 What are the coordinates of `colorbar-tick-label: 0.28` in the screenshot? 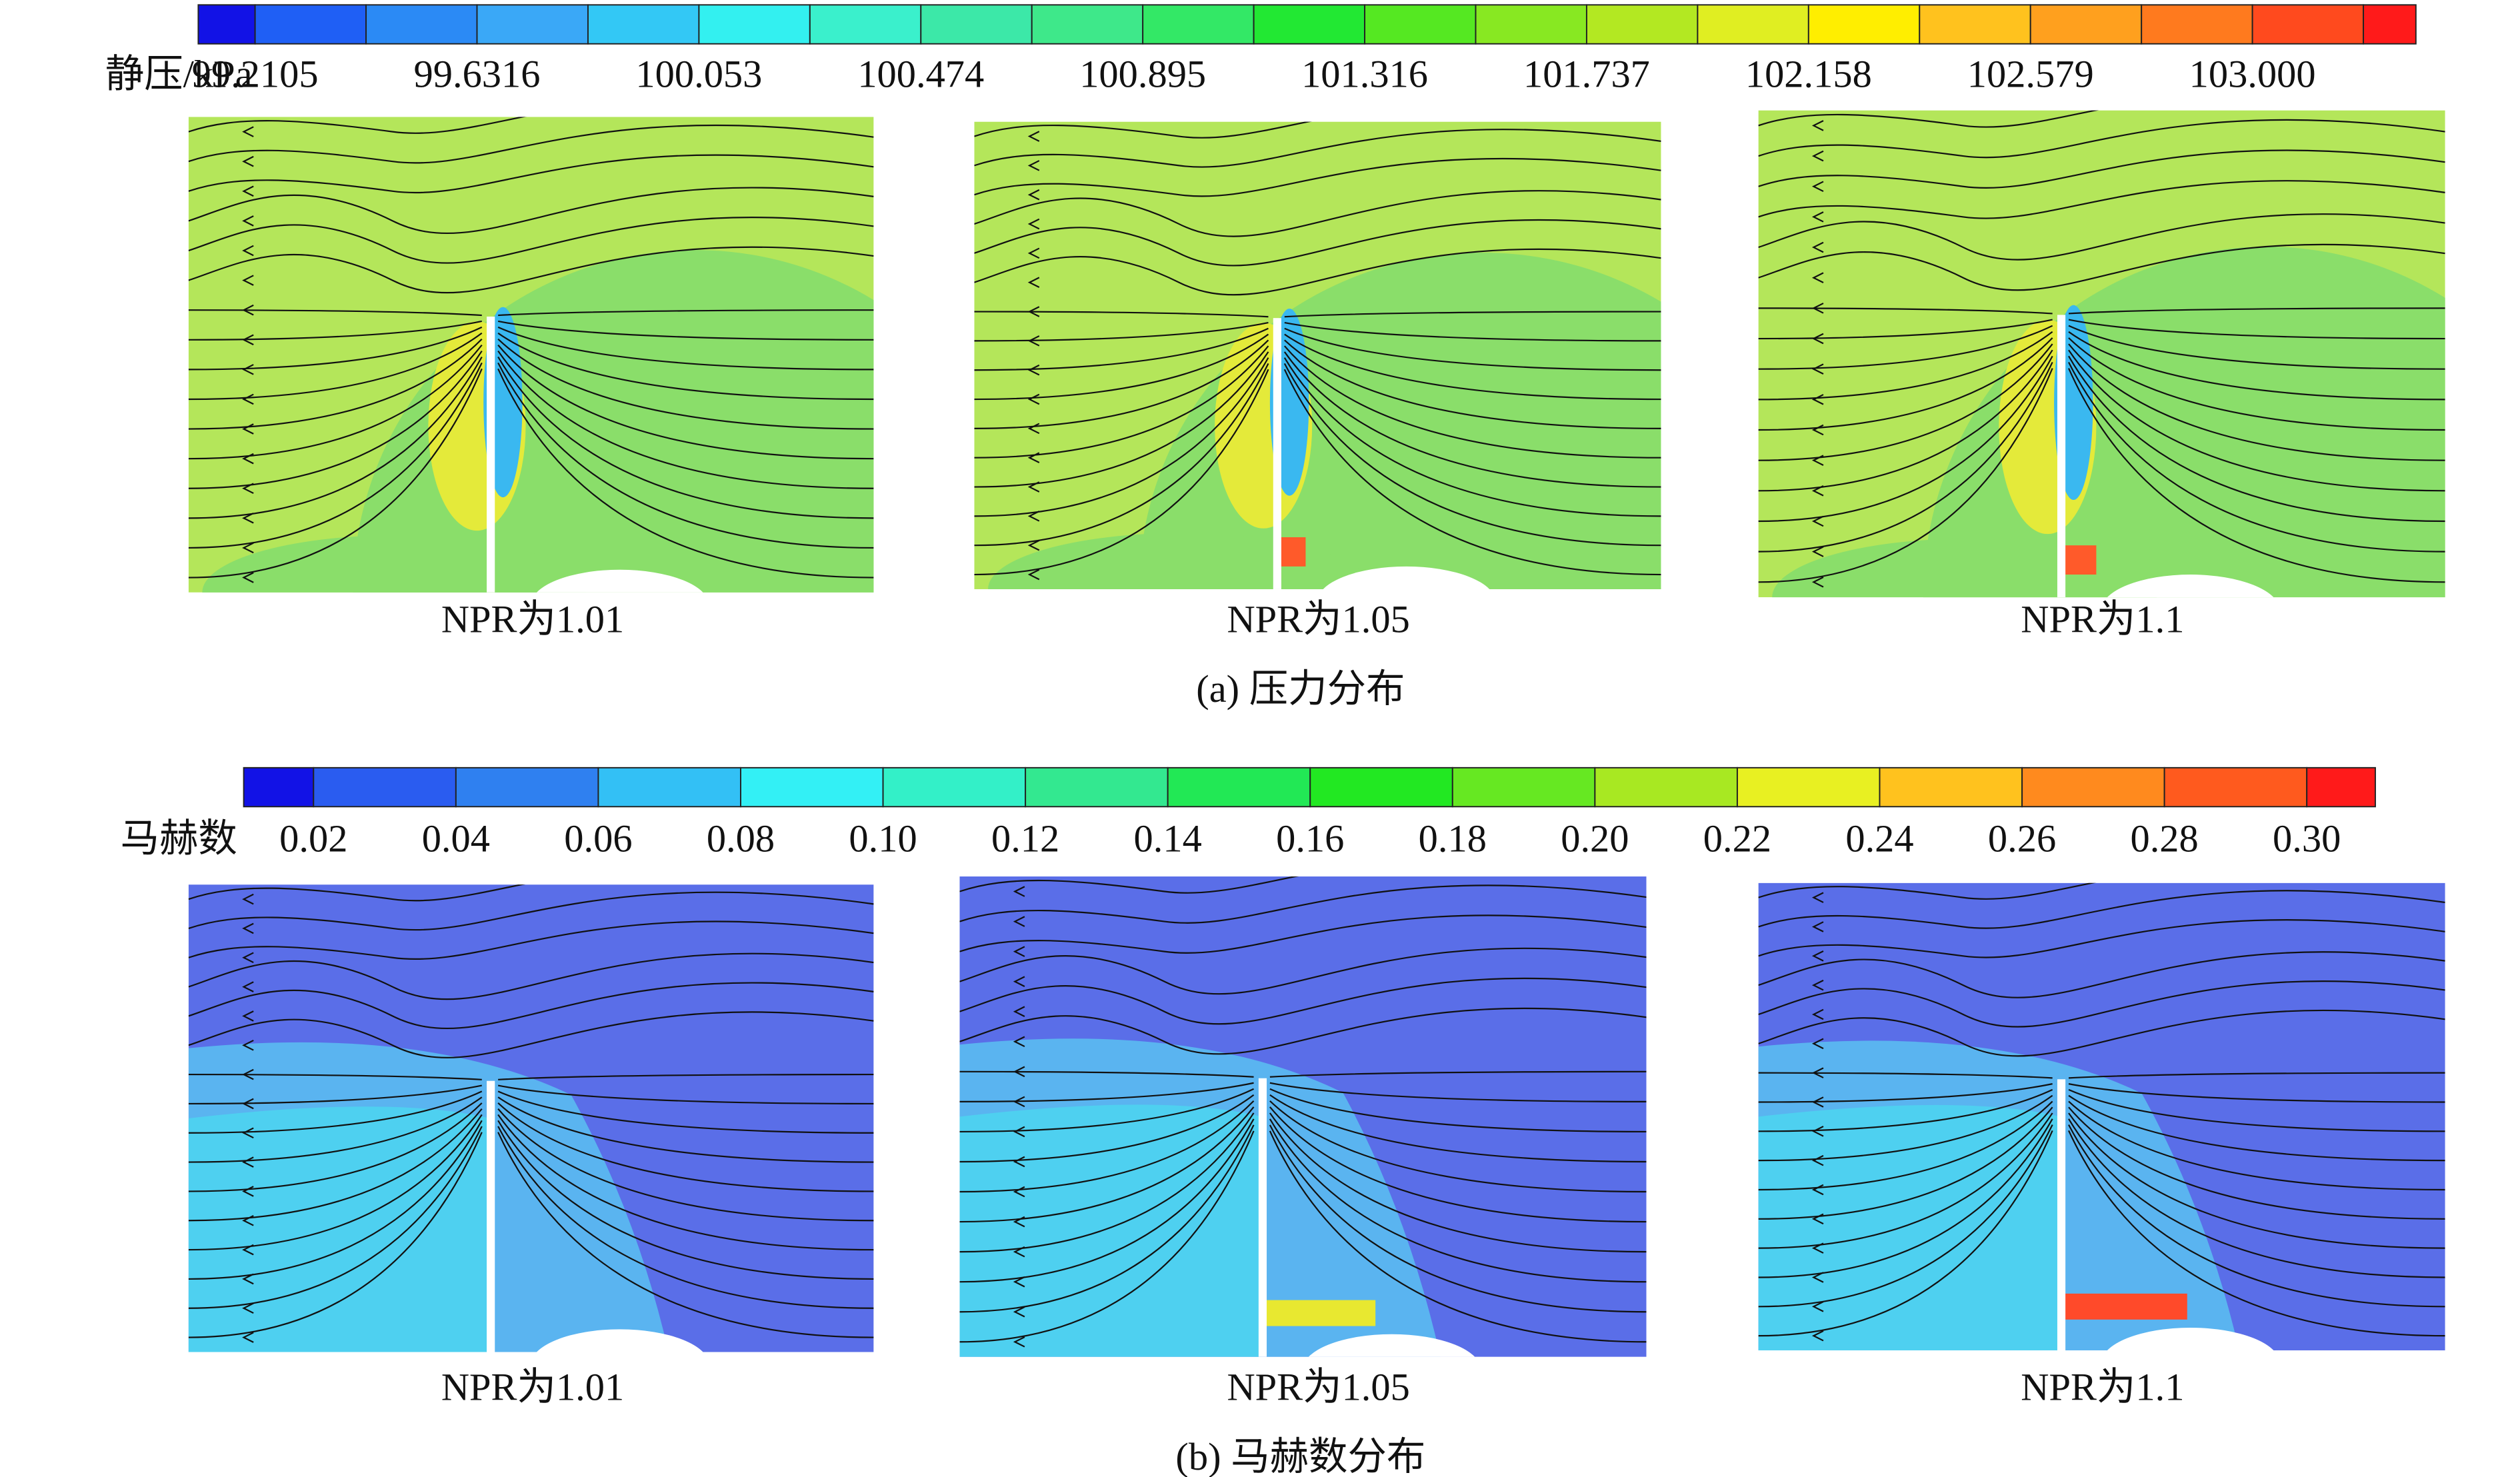 It's located at (2164, 838).